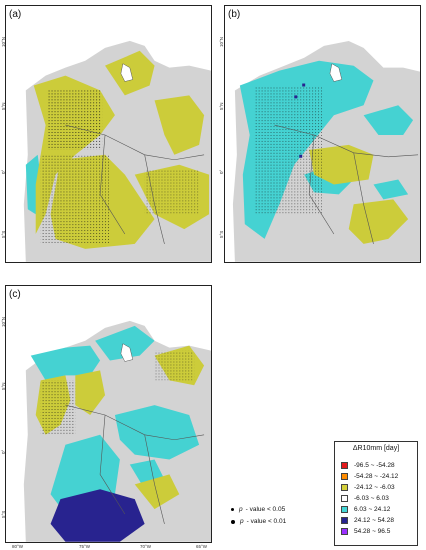  What do you see at coordinates (232, 509) in the screenshot?
I see `small-dot-icon` at bounding box center [232, 509].